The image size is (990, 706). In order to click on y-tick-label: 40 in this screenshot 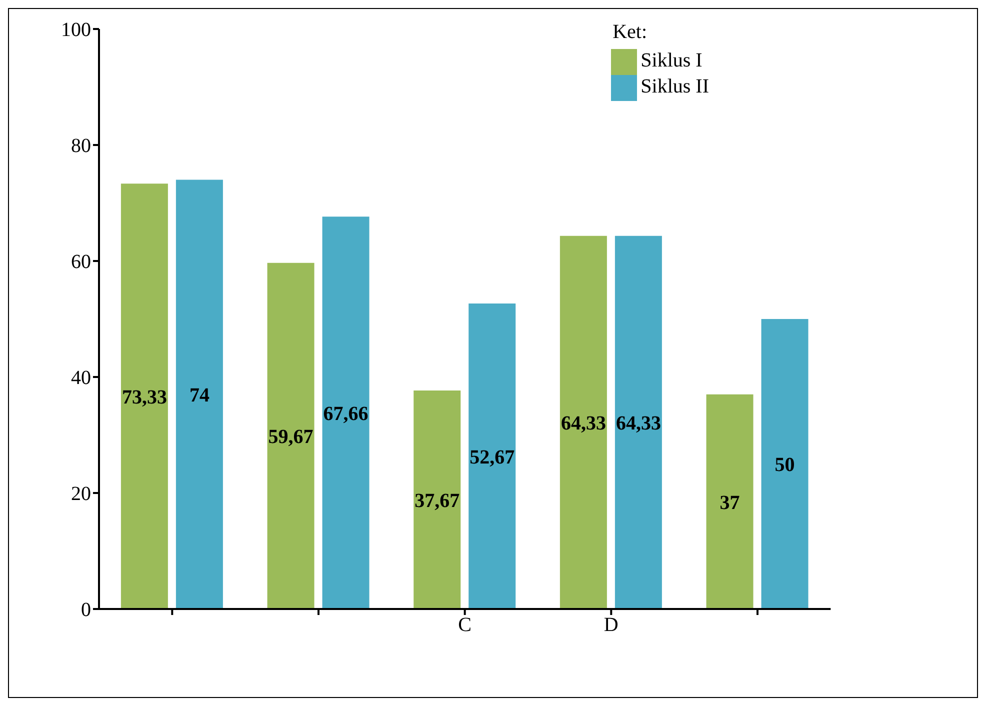, I will do `click(81, 378)`.